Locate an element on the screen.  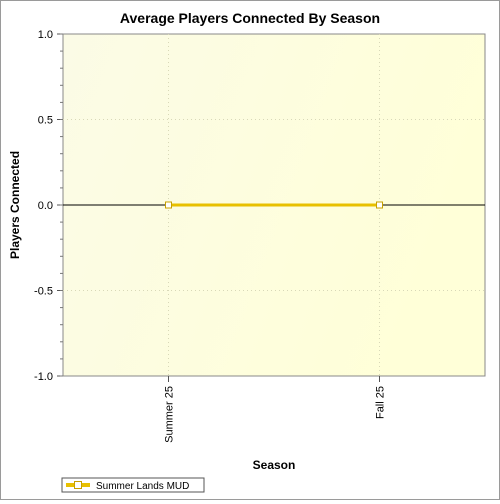
x-axis: Summer 25 Fall 25 is located at coordinates (275, 409).